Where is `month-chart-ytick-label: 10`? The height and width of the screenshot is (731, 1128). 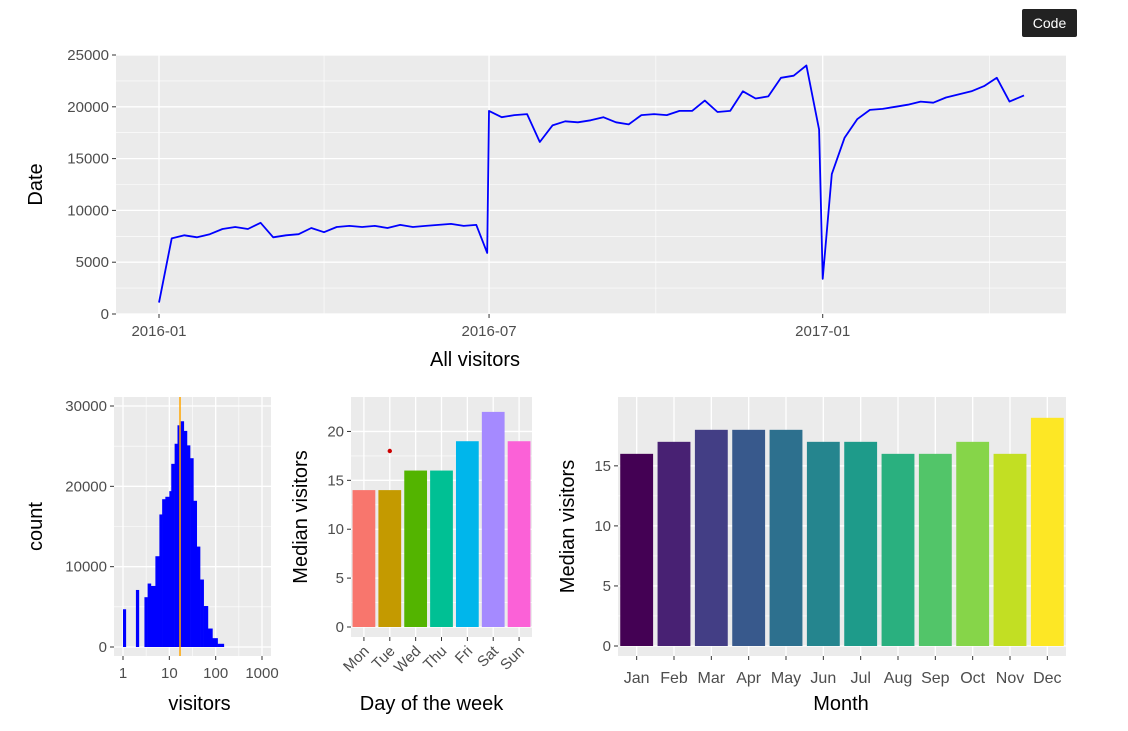 month-chart-ytick-label: 10 is located at coordinates (602, 526).